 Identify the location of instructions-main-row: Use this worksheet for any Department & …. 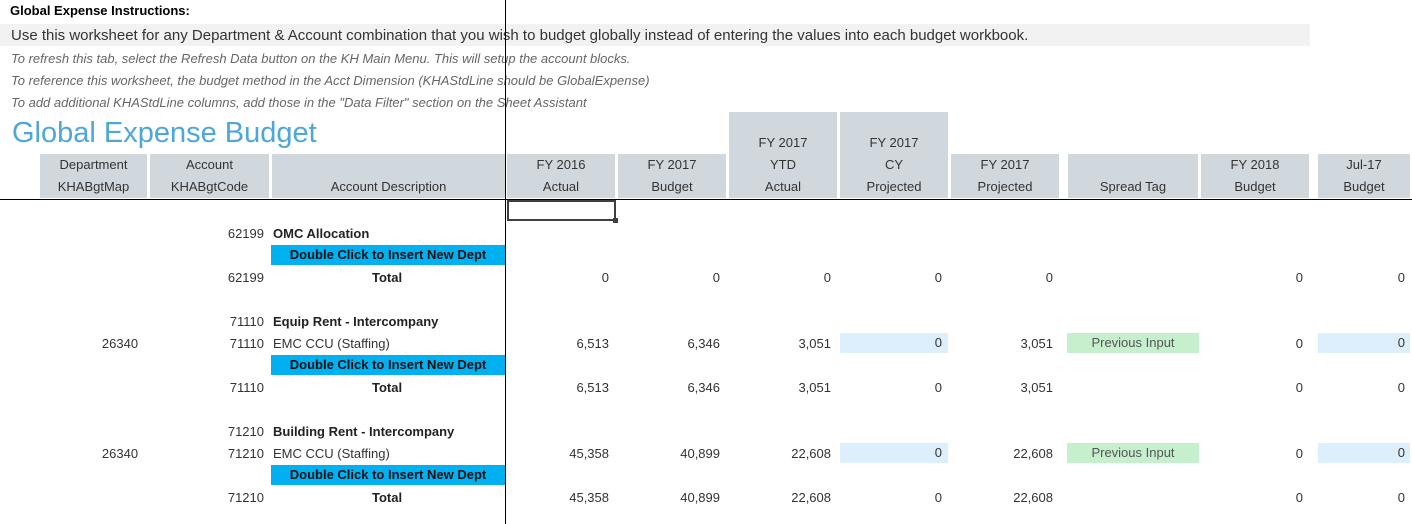
(655, 35).